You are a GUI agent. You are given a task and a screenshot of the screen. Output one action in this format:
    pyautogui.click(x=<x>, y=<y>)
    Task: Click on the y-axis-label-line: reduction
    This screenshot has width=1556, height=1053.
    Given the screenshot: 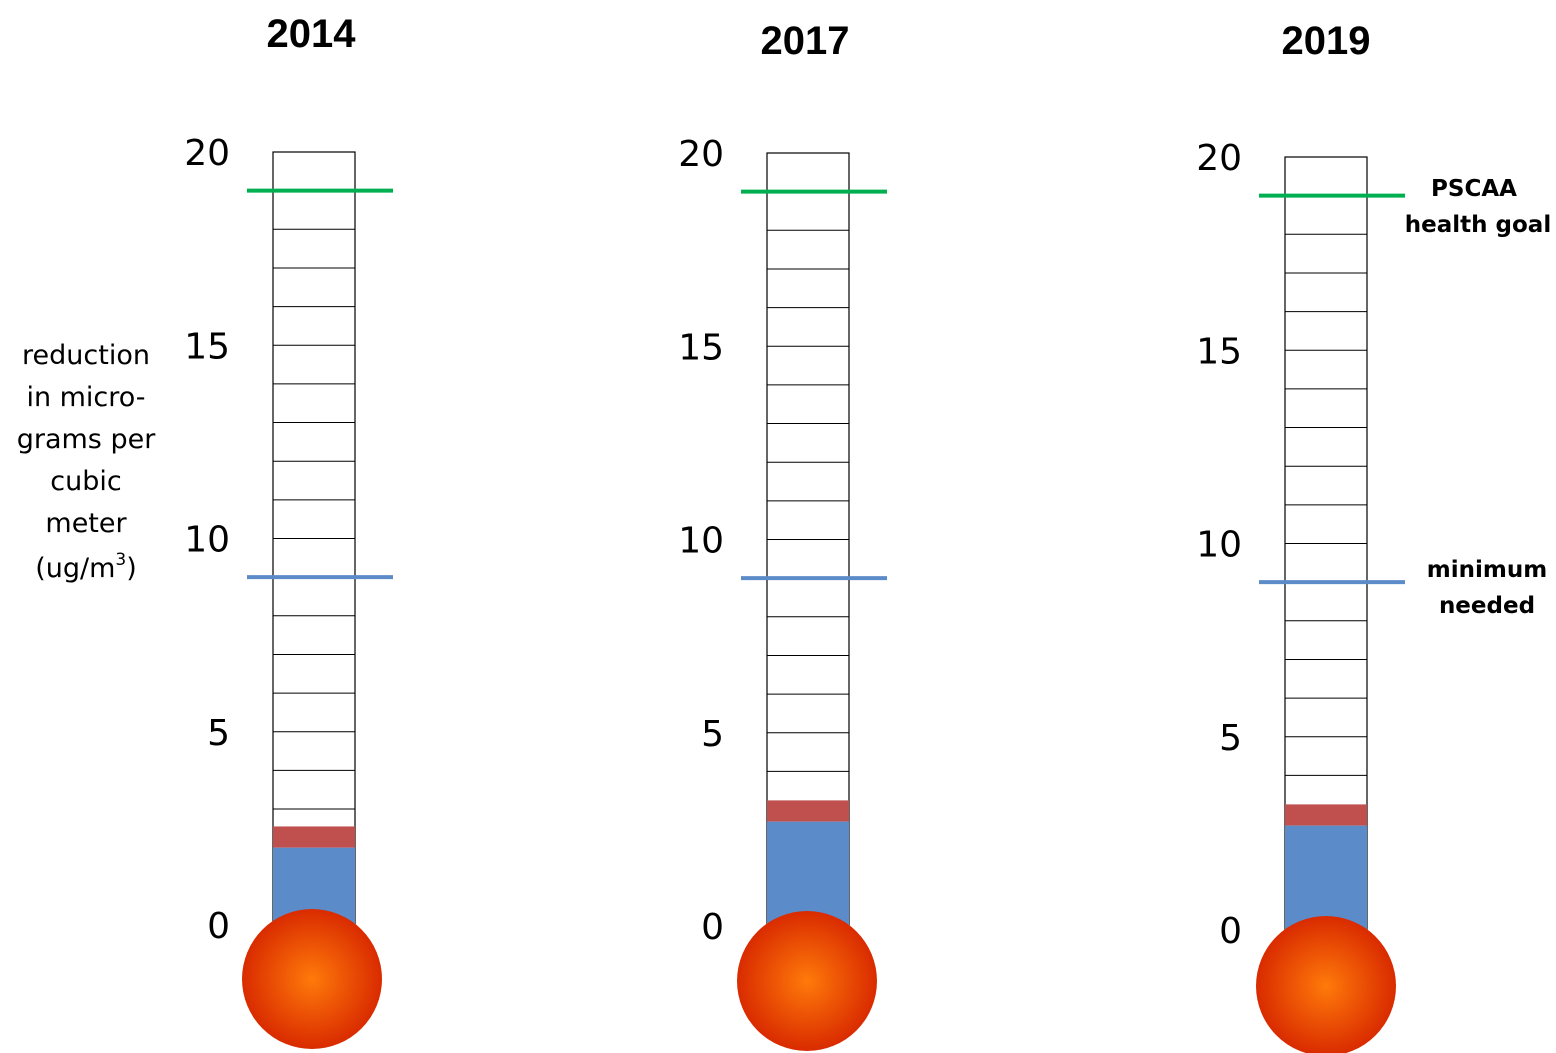 What is the action you would take?
    pyautogui.click(x=86, y=355)
    